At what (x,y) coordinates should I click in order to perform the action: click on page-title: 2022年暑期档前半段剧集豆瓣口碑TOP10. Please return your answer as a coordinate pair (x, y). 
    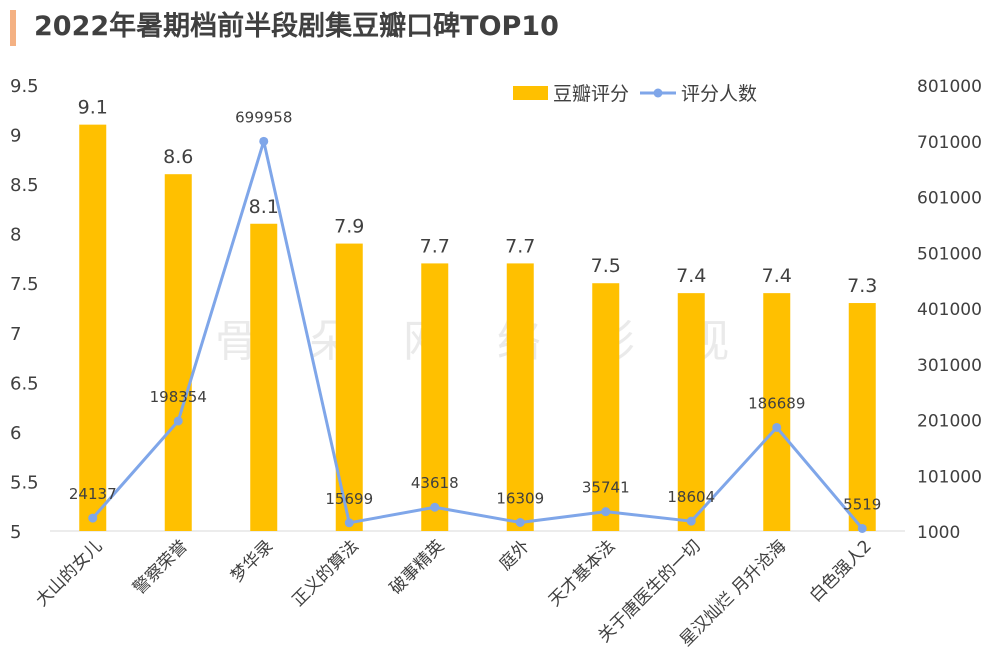
    Looking at the image, I should click on (296, 26).